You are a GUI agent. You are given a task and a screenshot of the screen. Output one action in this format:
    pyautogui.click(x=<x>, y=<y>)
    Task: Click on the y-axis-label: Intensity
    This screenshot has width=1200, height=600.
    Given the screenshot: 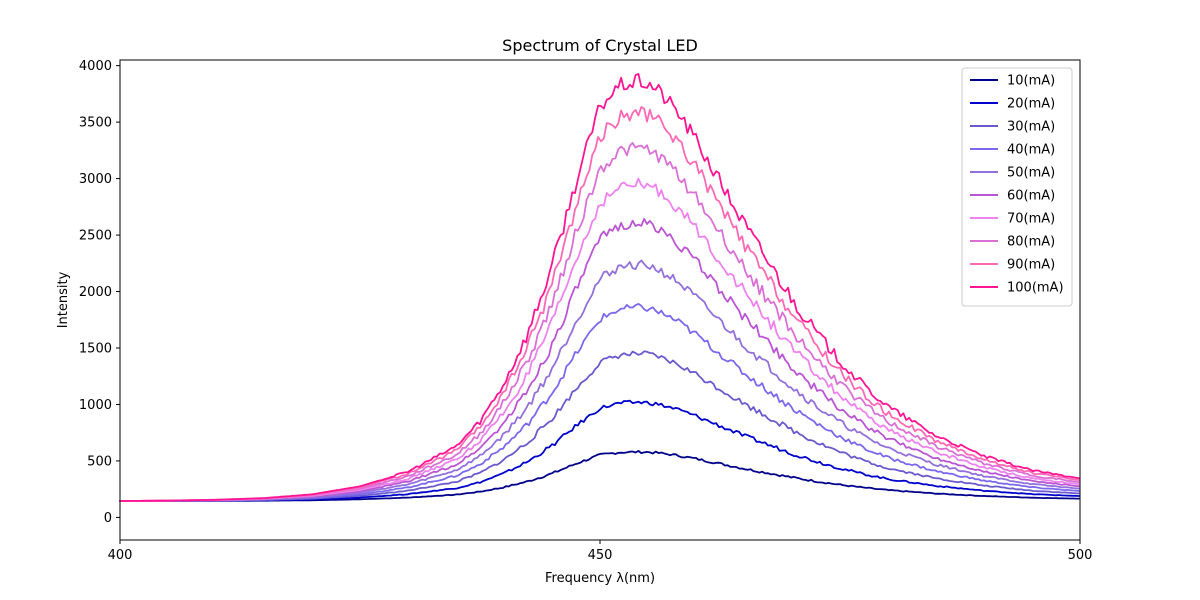 What is the action you would take?
    pyautogui.click(x=63, y=299)
    